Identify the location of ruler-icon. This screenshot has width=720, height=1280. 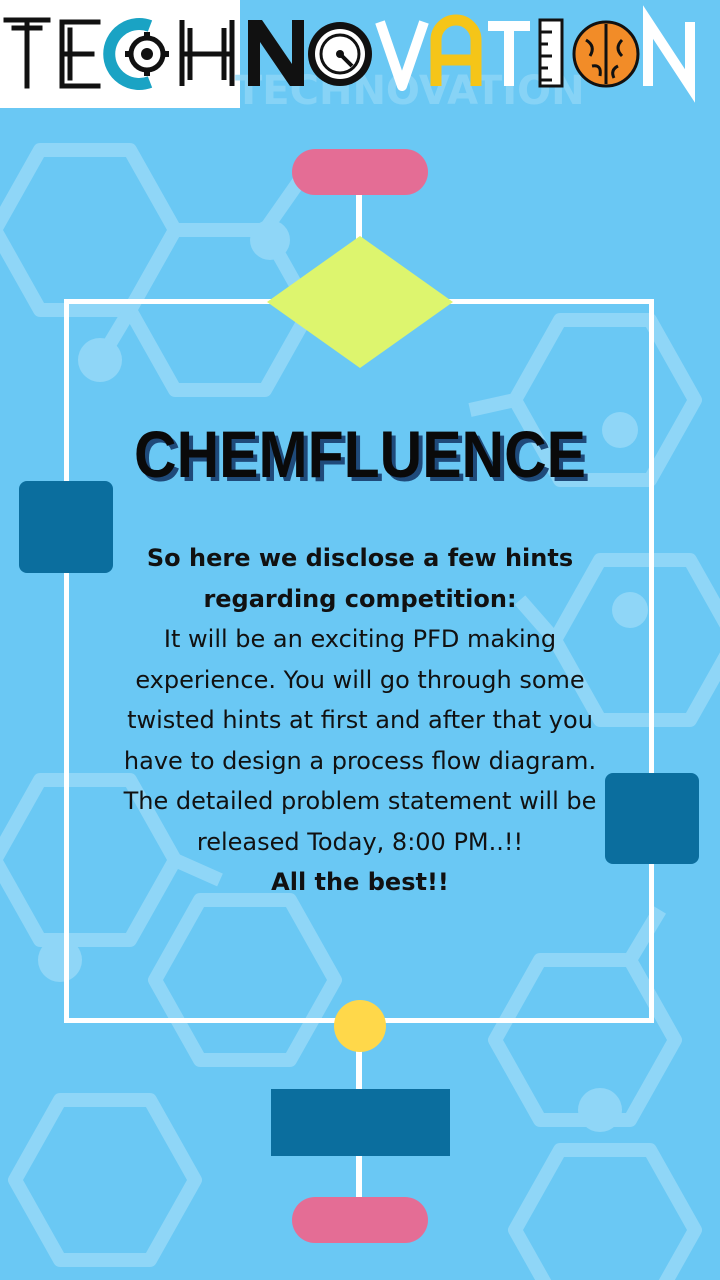
(551, 53).